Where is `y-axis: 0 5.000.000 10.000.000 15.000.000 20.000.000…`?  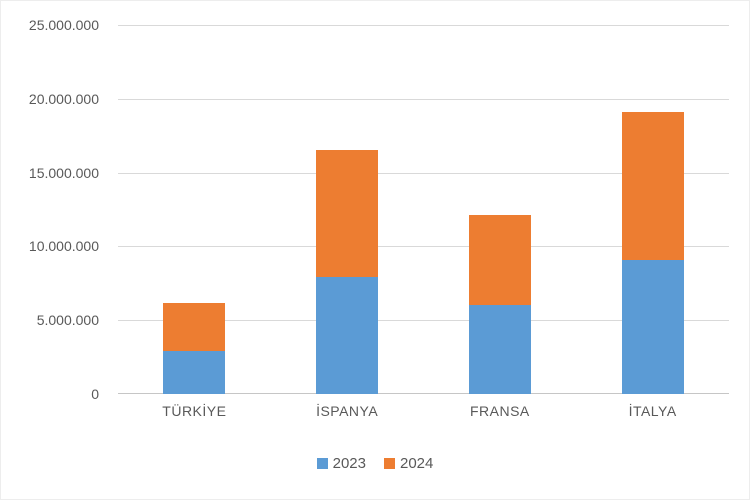 y-axis: 0 5.000.000 10.000.000 15.000.000 20.000.000… is located at coordinates (50, 209).